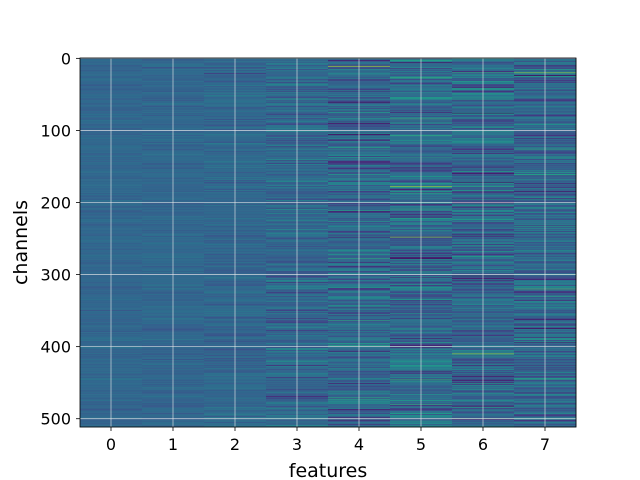 This screenshot has width=640, height=480. I want to click on y-axis-ticks: 0 100 200 300 400 500, so click(60, 239).